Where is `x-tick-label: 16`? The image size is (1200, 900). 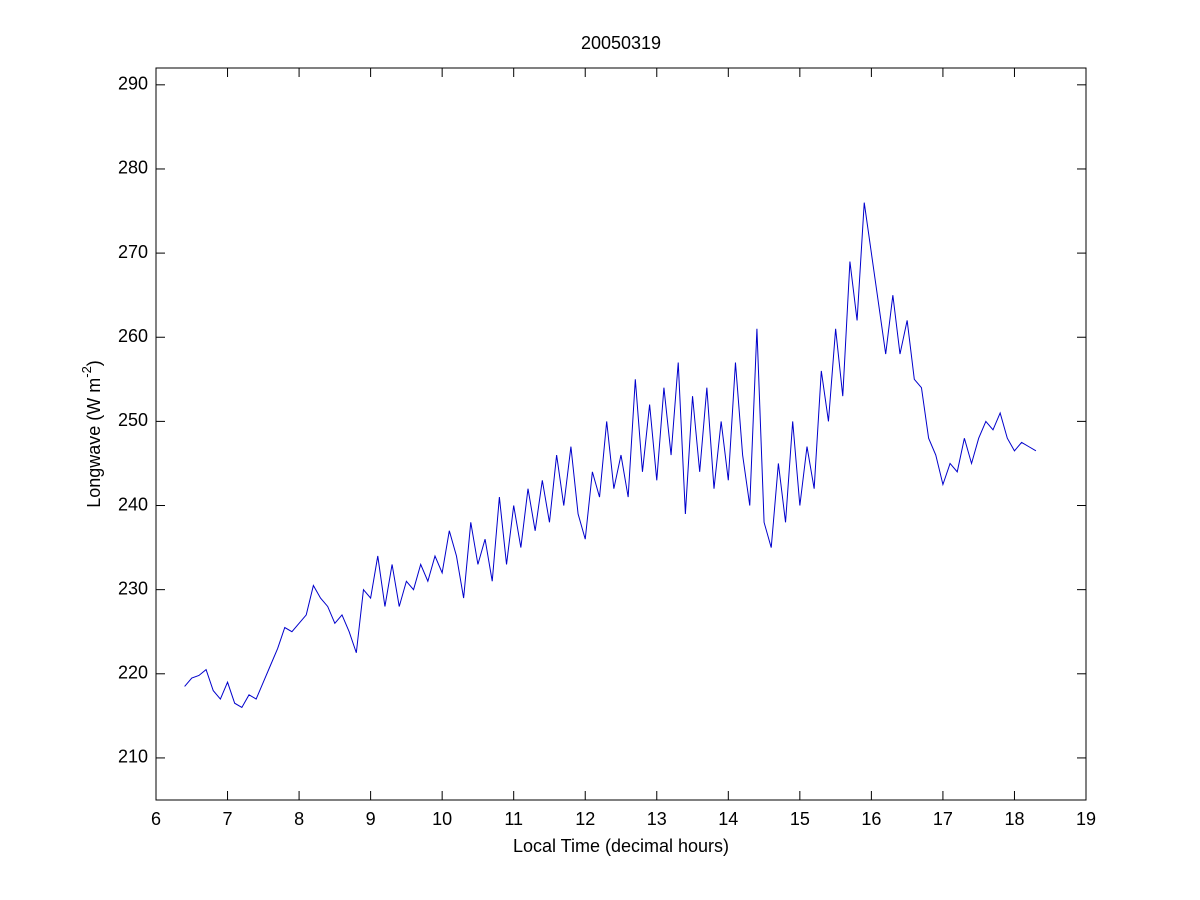 x-tick-label: 16 is located at coordinates (871, 819).